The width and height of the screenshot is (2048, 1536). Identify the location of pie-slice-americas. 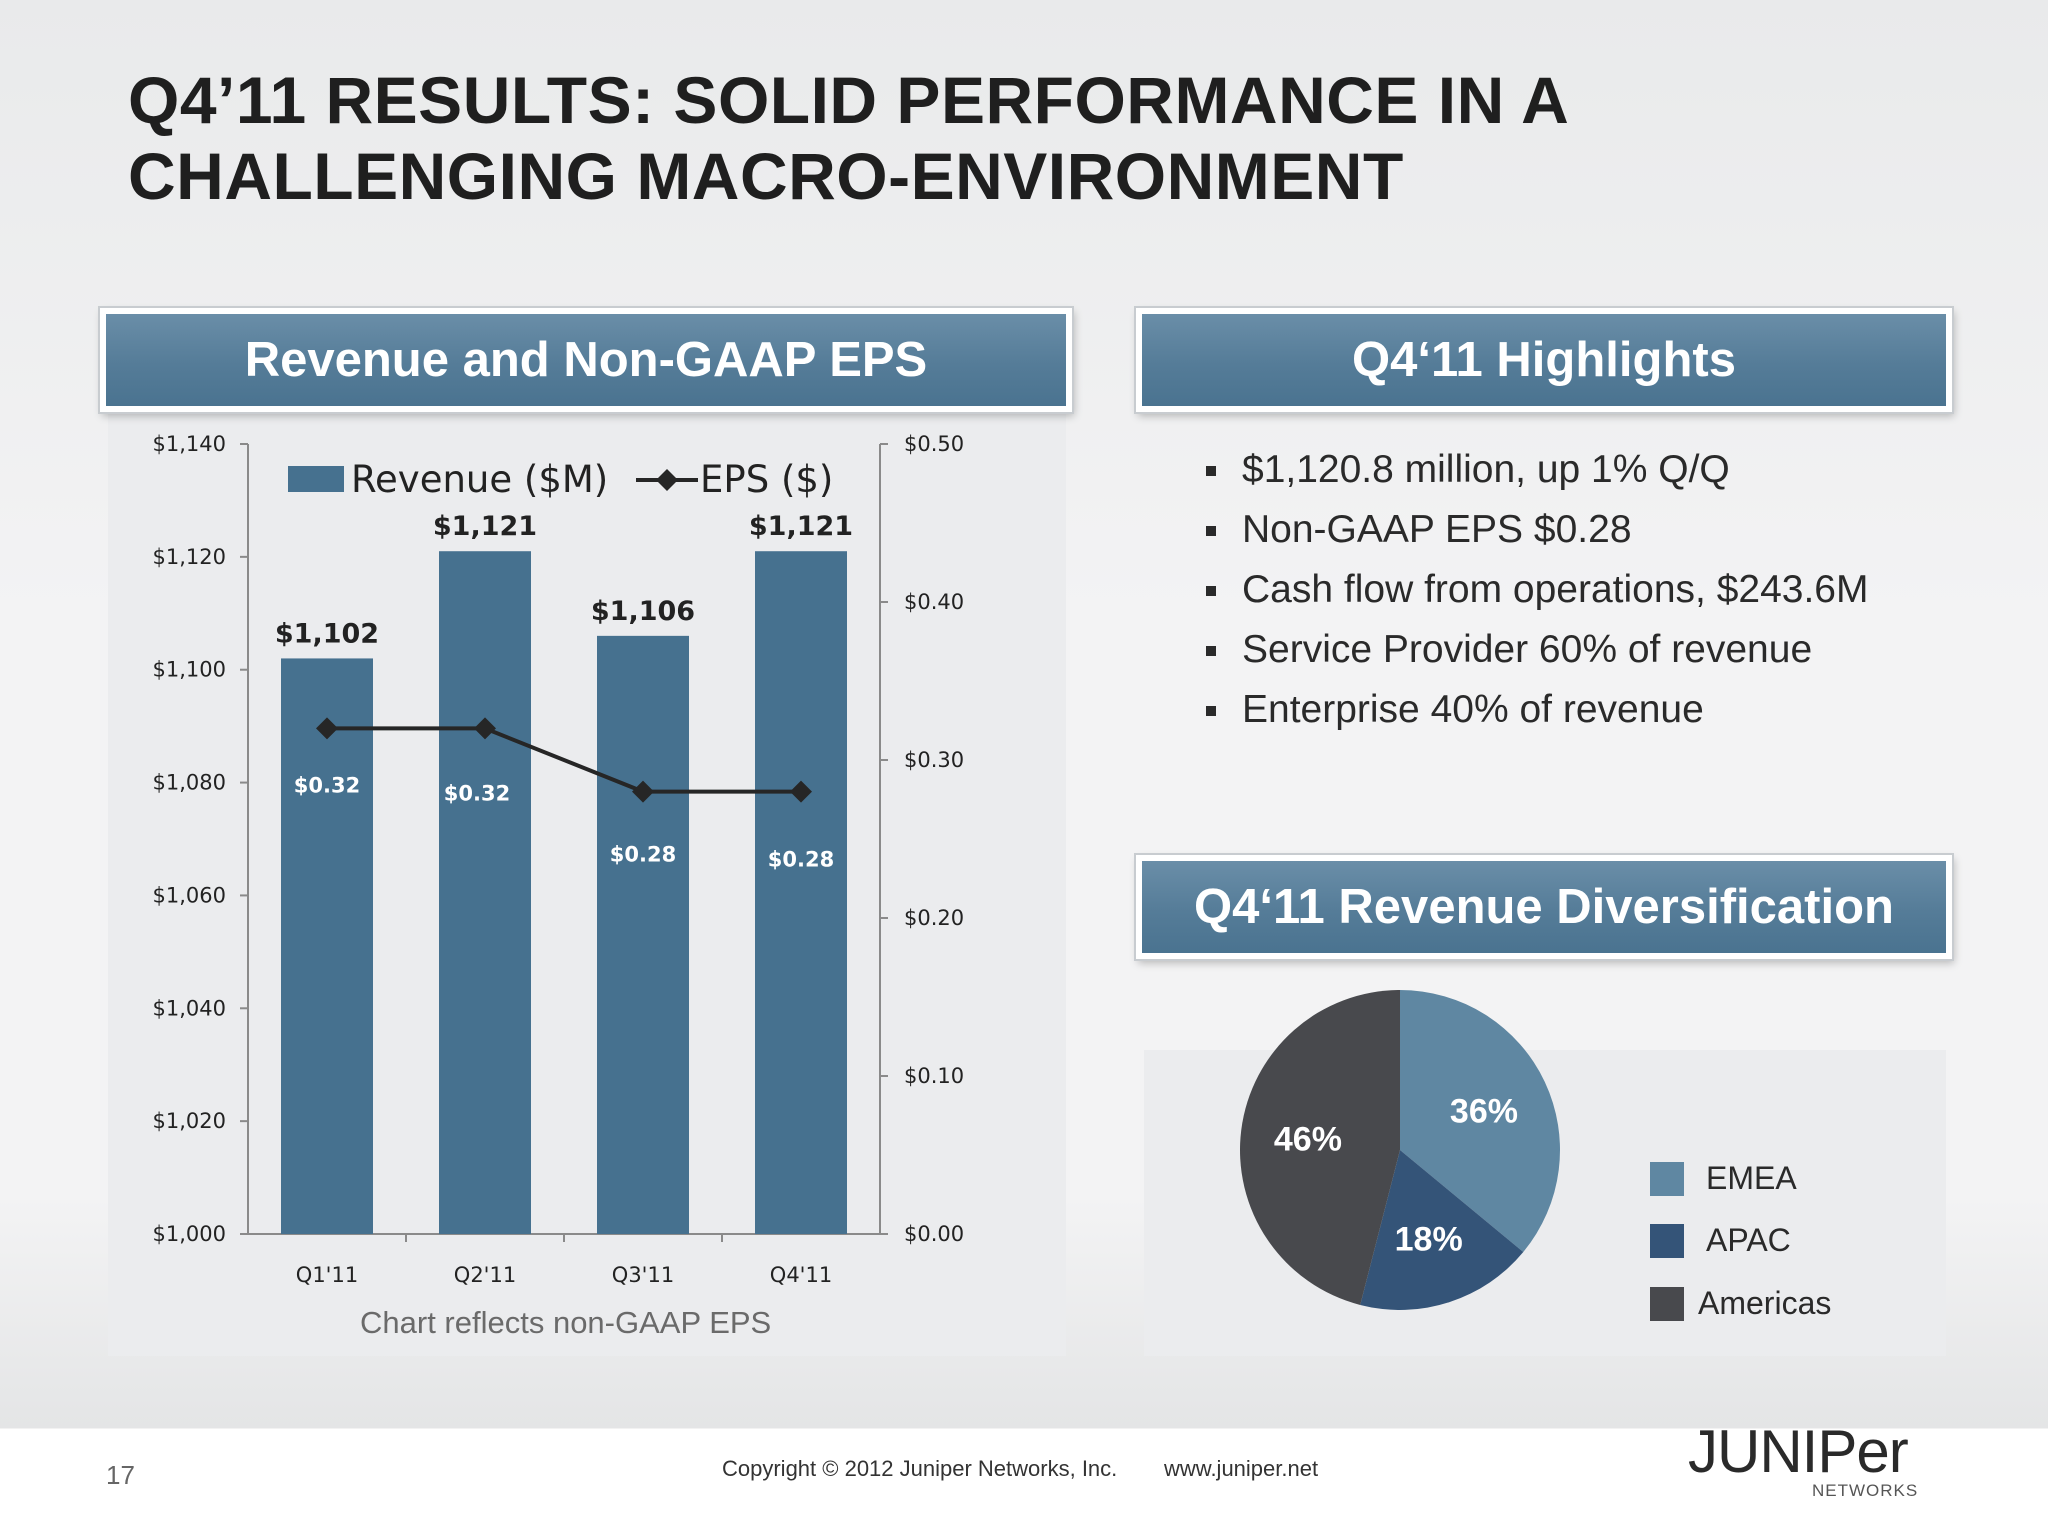
(1320, 1147).